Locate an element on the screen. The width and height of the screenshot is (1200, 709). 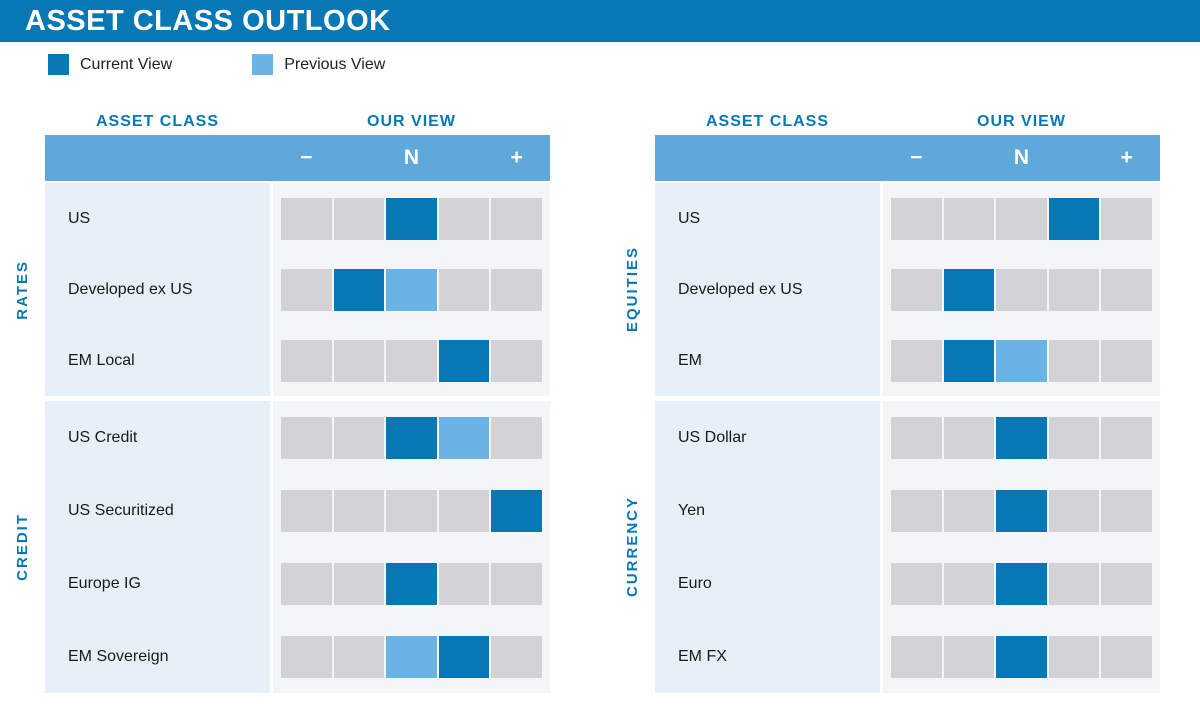
group-equities: EQUITIES US Developed ex US EM is located at coordinates (892, 289).